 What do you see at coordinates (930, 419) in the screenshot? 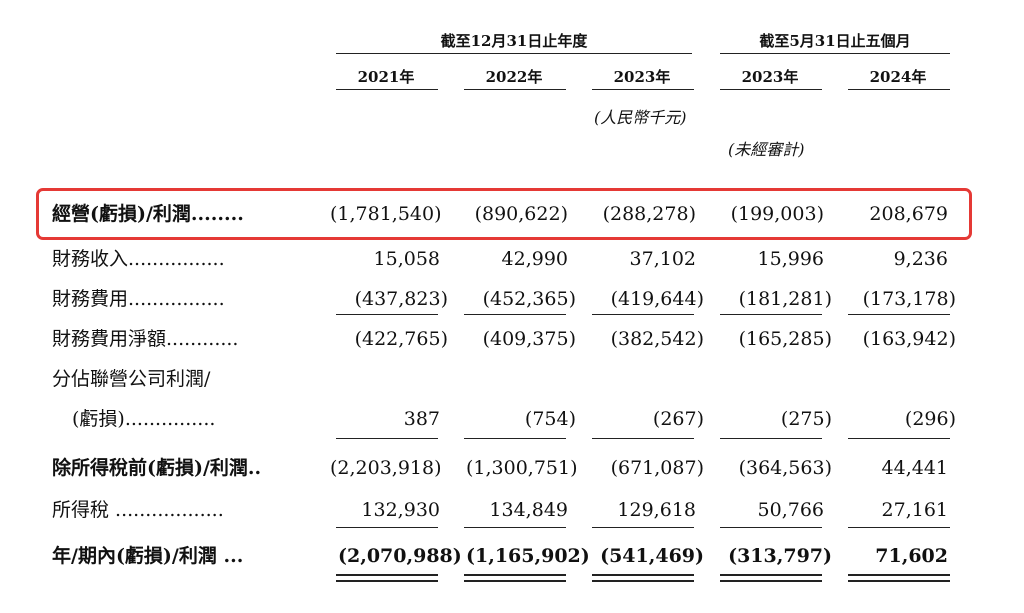
I see `cell-share-of-associates-2024-5m: (296)` at bounding box center [930, 419].